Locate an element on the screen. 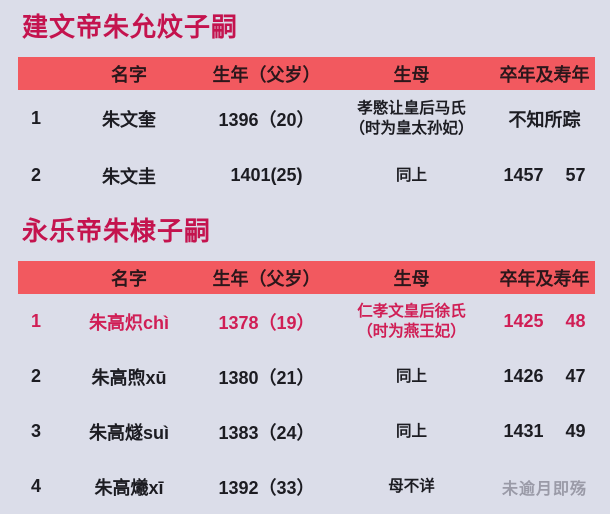 This screenshot has width=610, height=514. cell-name: 朱高燧suì is located at coordinates (128, 432).